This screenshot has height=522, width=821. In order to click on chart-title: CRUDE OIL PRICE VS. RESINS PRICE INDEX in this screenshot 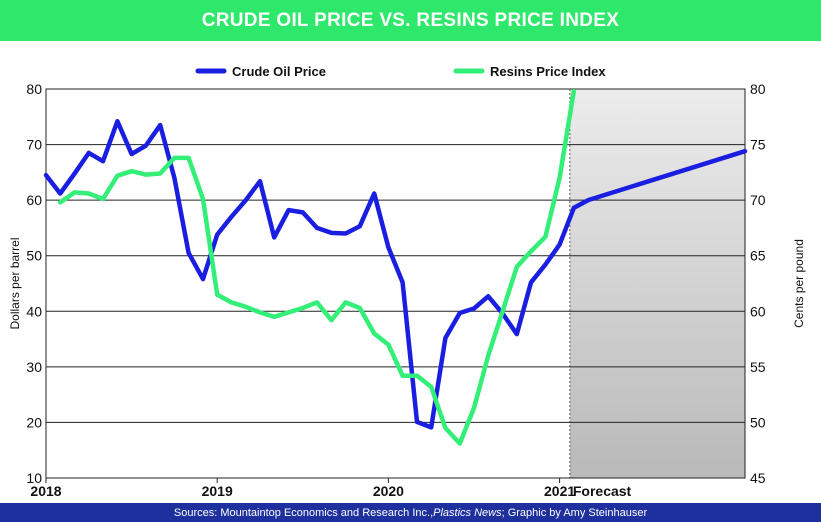, I will do `click(410, 20)`.